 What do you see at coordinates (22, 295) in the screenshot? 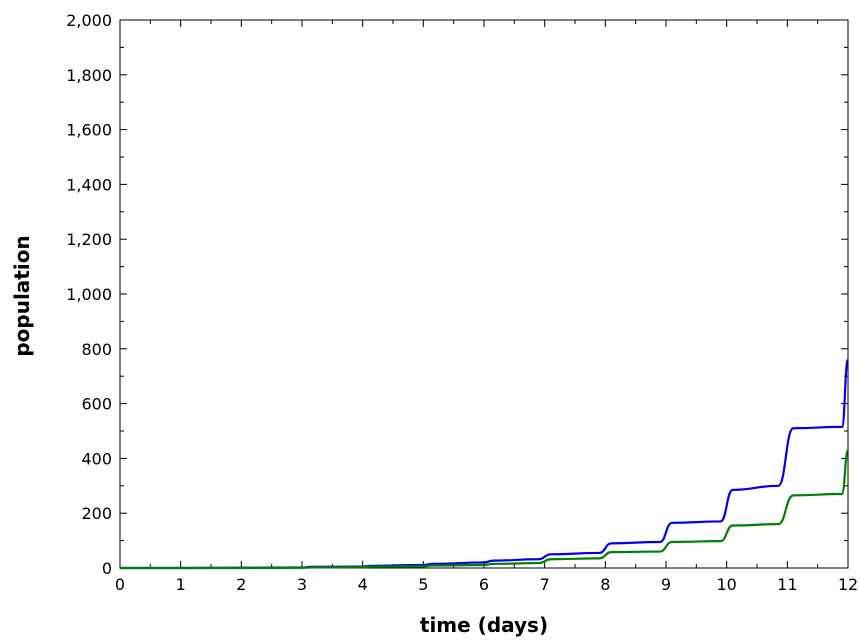
I see `y-axis-title: population` at bounding box center [22, 295].